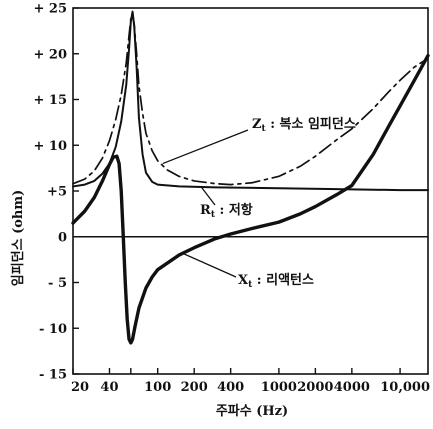  Describe the element at coordinates (279, 387) in the screenshot. I see `x-tick-label: 1000` at that location.